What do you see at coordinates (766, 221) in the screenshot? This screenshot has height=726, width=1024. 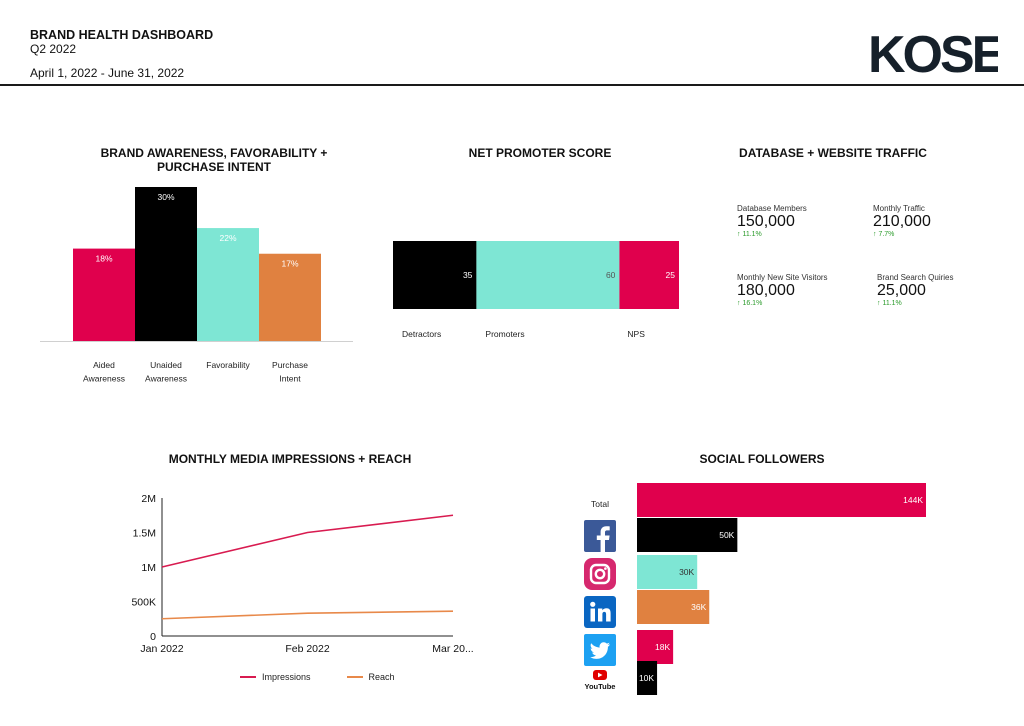 I see `kpi-value: 150,000` at bounding box center [766, 221].